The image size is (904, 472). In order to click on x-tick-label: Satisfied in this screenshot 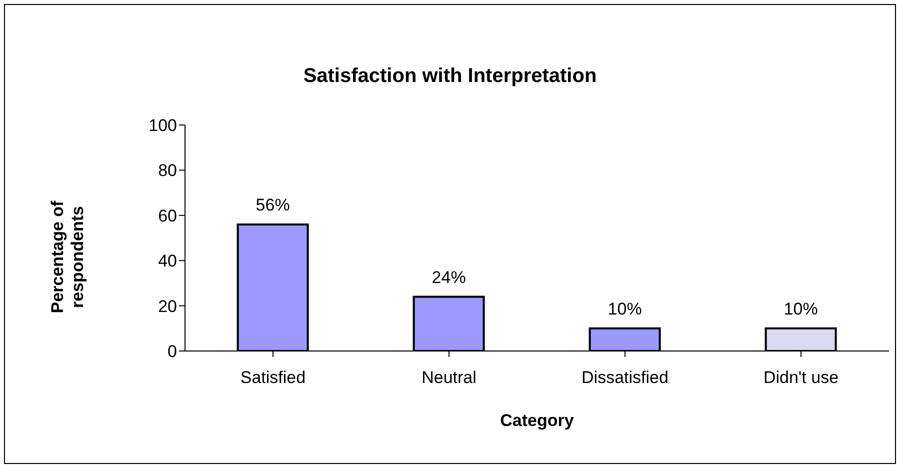, I will do `click(273, 378)`.